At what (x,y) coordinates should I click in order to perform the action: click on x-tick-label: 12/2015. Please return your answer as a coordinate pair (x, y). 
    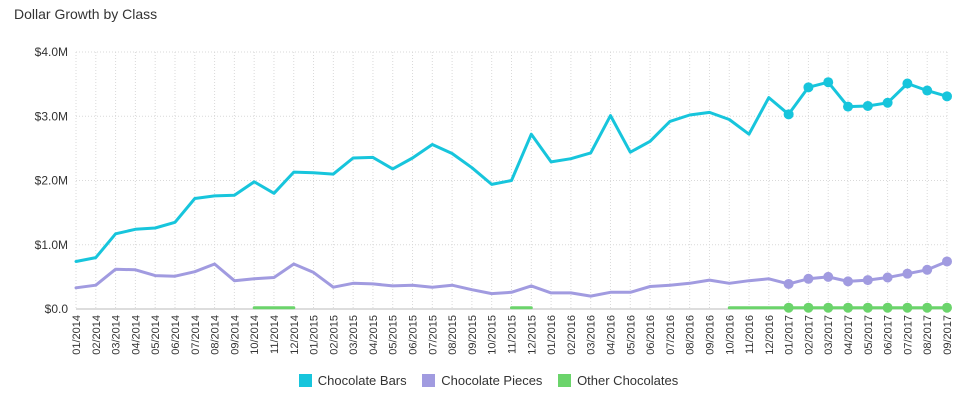
    Looking at the image, I should click on (532, 335).